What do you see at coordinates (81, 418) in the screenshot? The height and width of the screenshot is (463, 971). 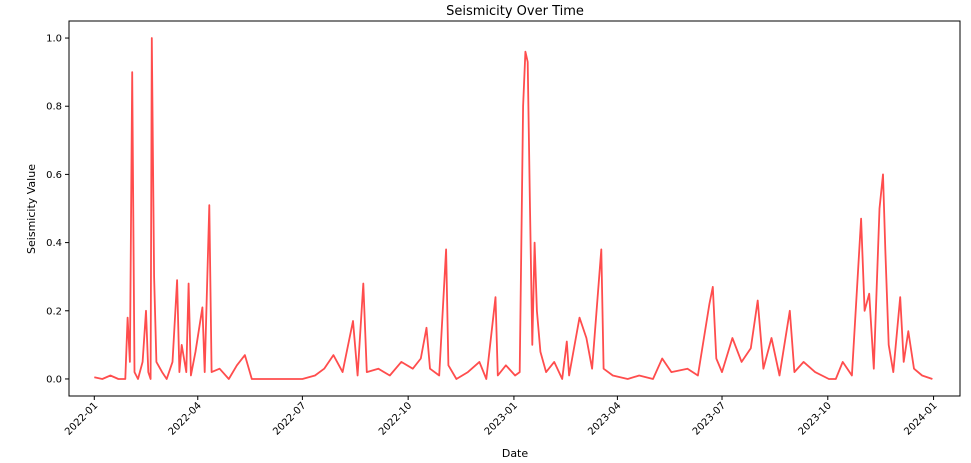 I see `x-tick-label: 2022-01` at bounding box center [81, 418].